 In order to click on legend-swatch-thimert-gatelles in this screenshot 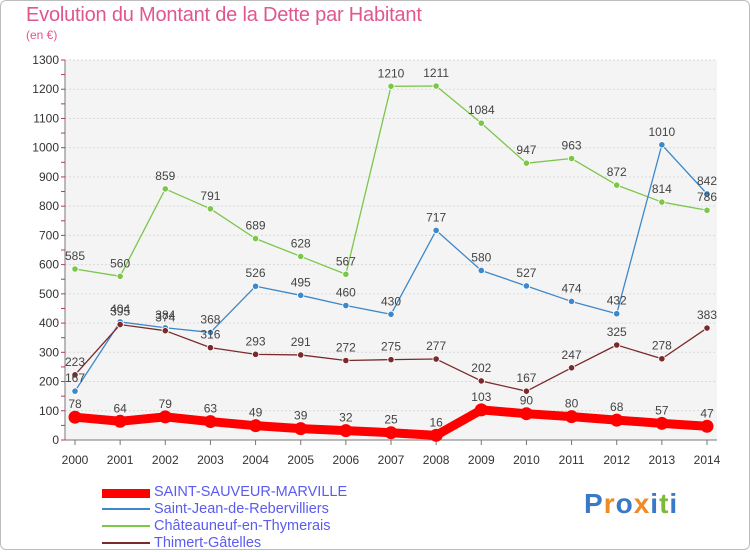, I will do `click(126, 543)`.